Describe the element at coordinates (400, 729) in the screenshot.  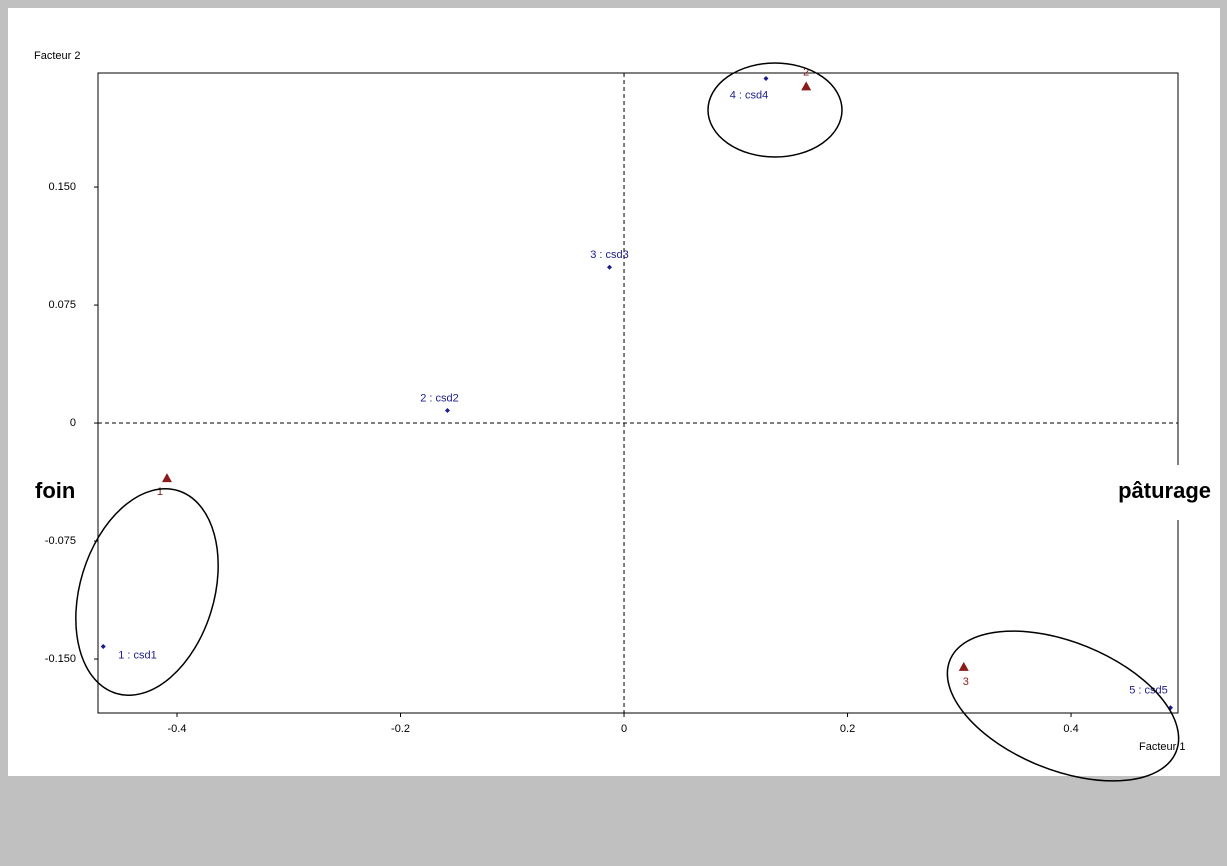
I see `x-tick-label: -0.2` at that location.